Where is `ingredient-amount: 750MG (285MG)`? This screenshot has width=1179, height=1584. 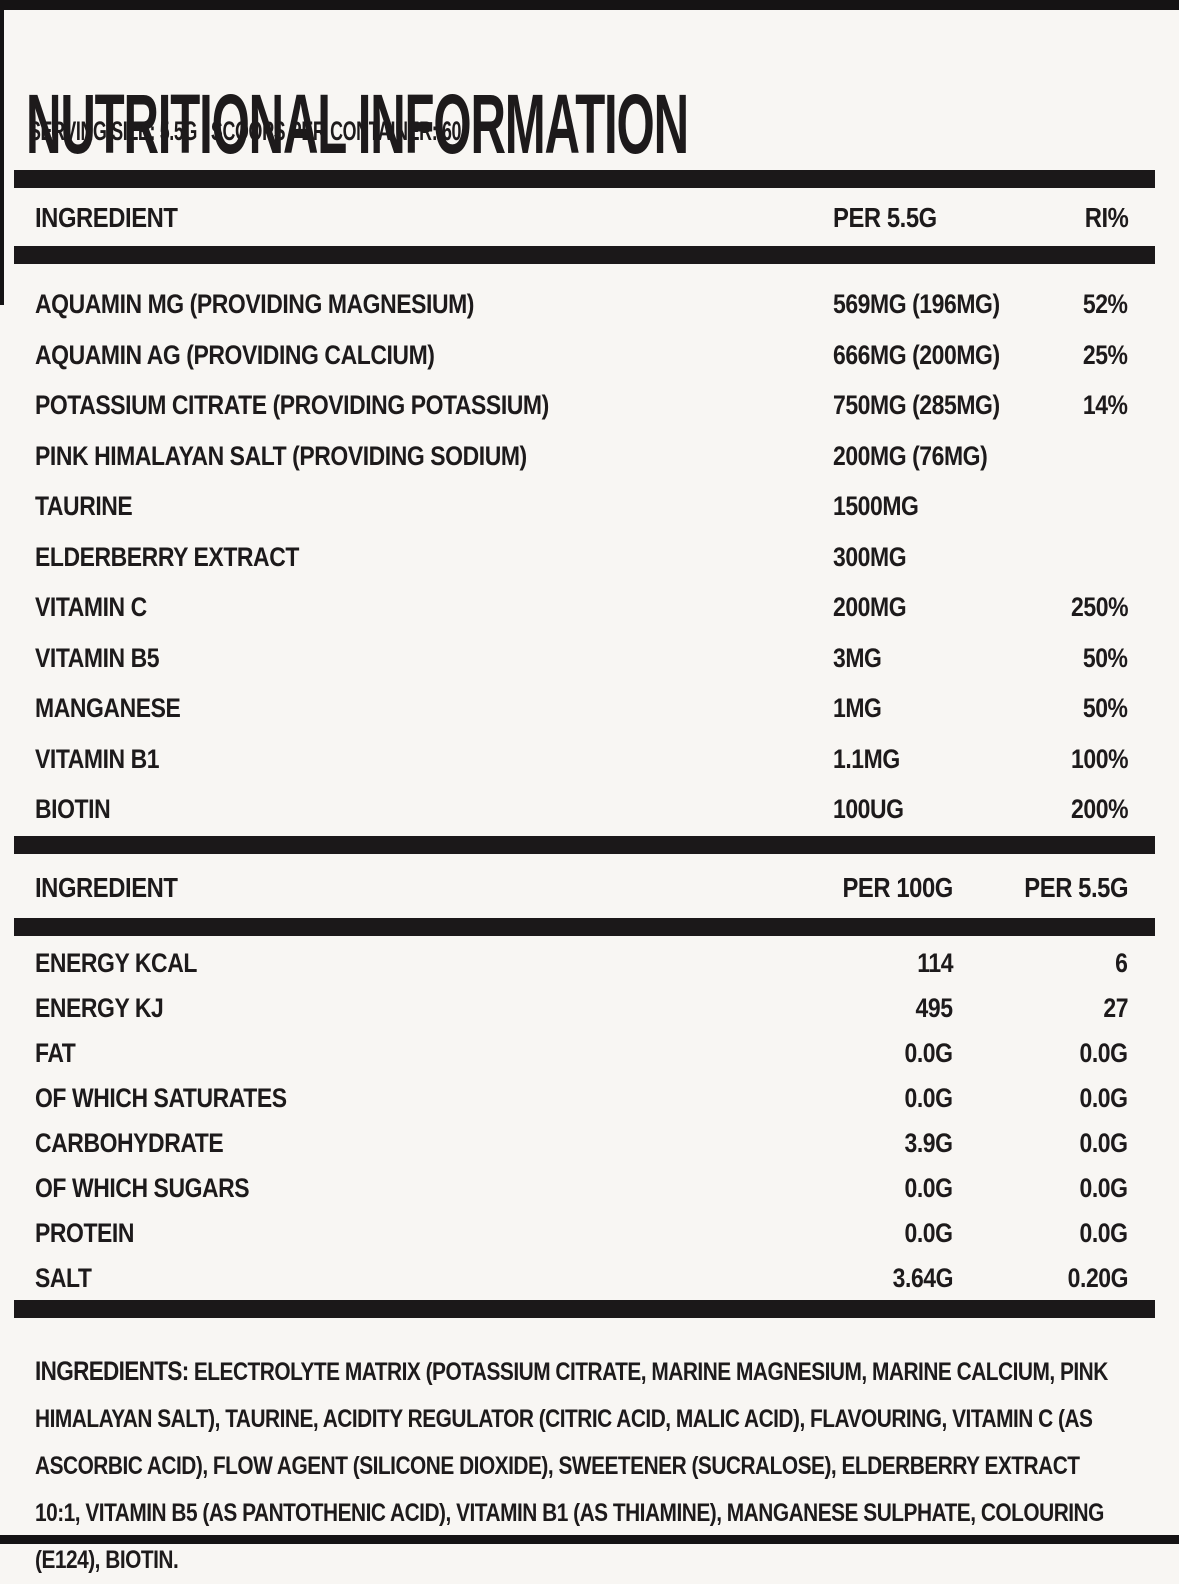
ingredient-amount: 750MG (285MG) is located at coordinates (916, 405).